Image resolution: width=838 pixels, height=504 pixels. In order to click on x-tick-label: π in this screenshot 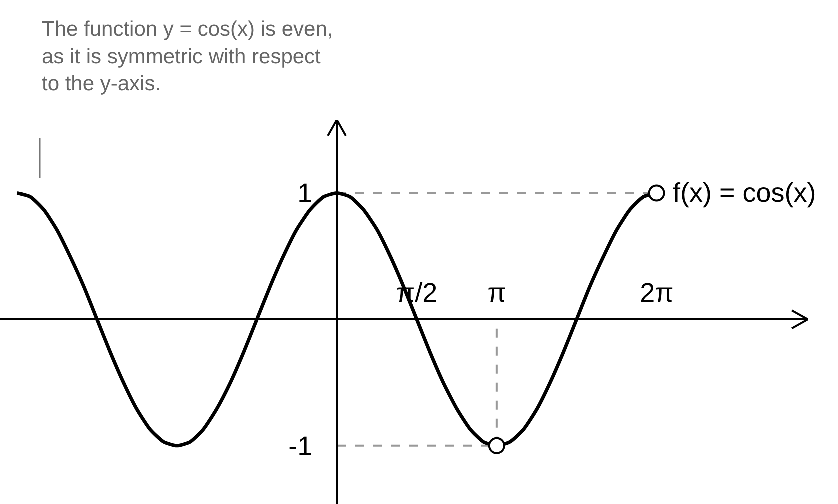, I will do `click(497, 293)`.